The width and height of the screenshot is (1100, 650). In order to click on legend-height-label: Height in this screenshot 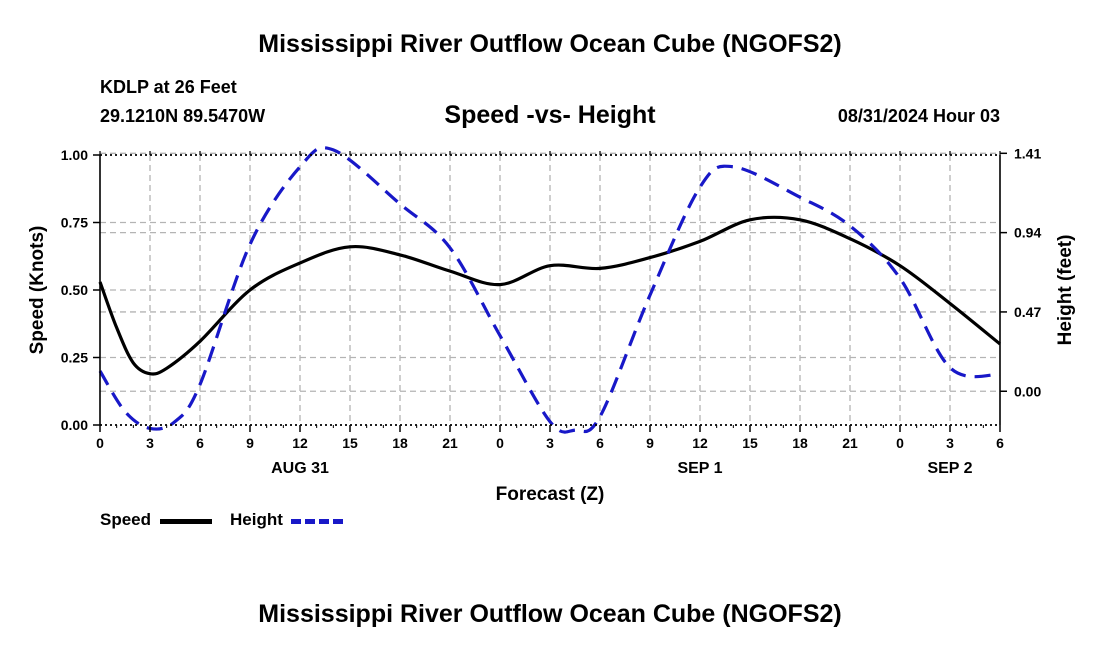, I will do `click(256, 519)`.